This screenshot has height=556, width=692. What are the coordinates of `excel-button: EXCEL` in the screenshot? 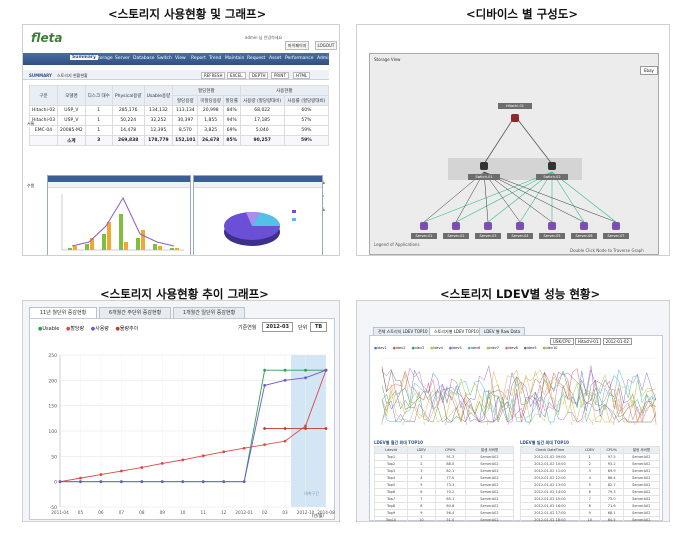 It's located at (236, 75).